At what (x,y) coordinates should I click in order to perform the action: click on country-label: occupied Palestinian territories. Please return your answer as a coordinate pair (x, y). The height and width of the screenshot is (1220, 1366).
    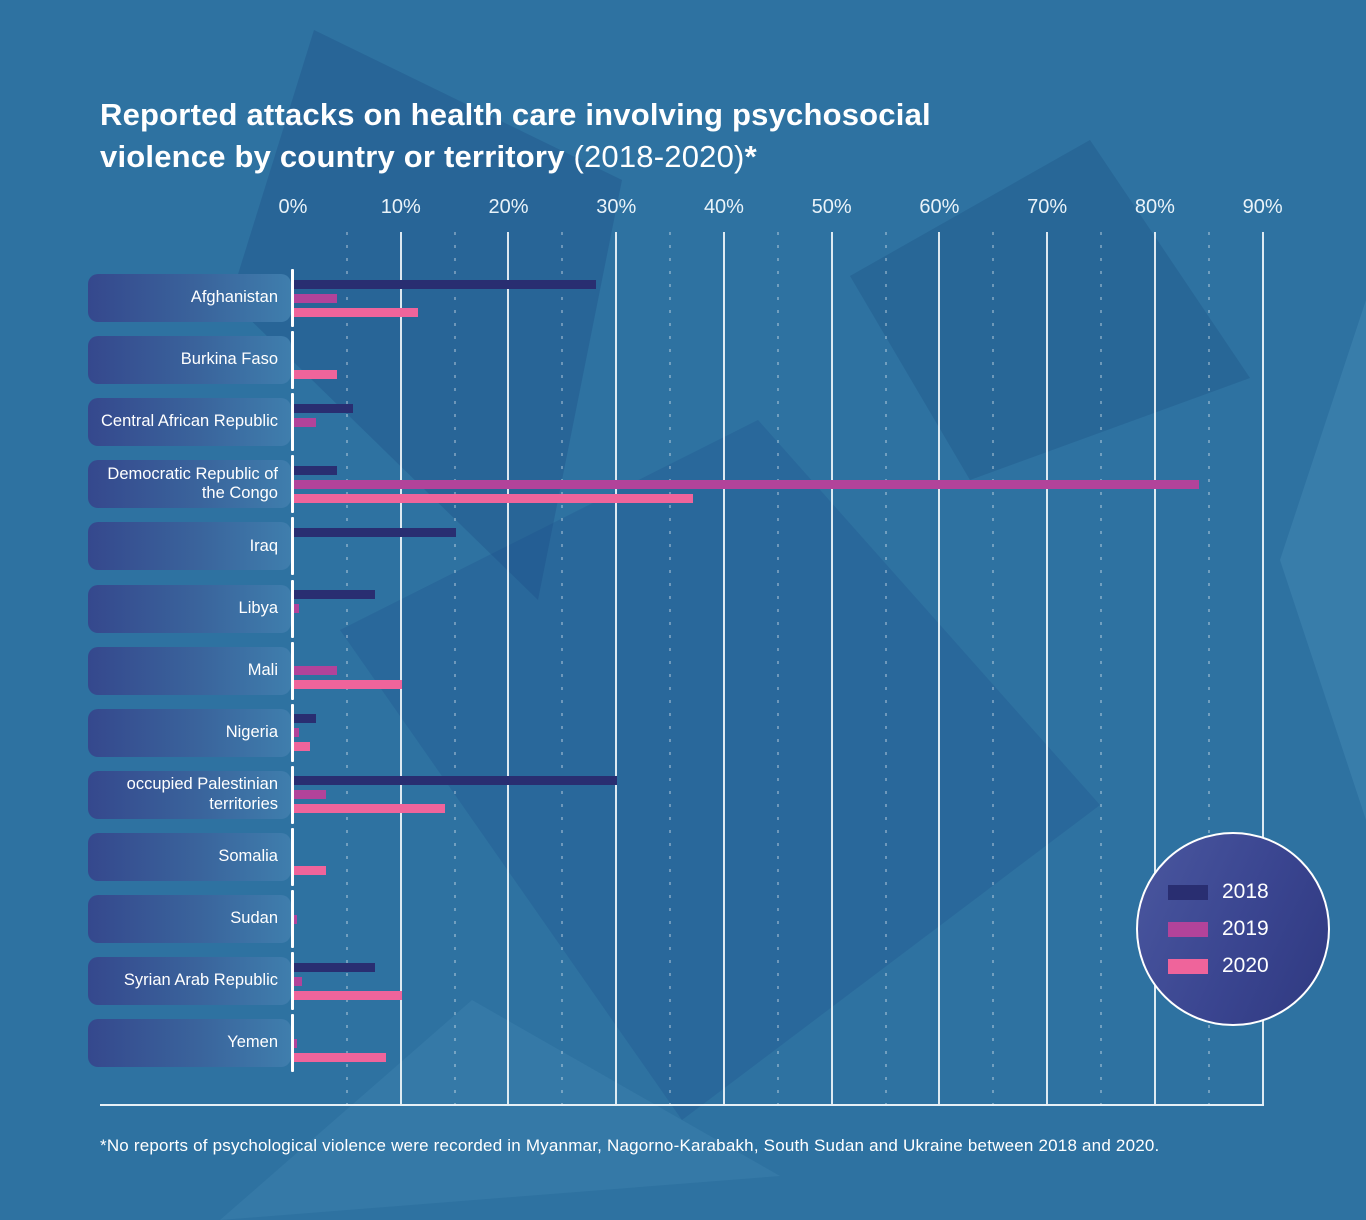
    Looking at the image, I should click on (202, 794).